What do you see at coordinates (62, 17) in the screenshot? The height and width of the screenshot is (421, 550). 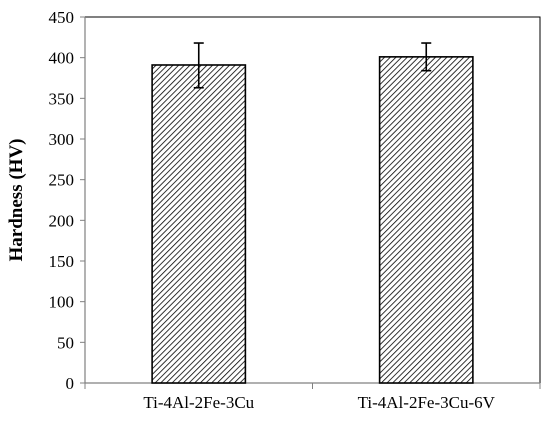 I see `y-tick-label: 450` at bounding box center [62, 17].